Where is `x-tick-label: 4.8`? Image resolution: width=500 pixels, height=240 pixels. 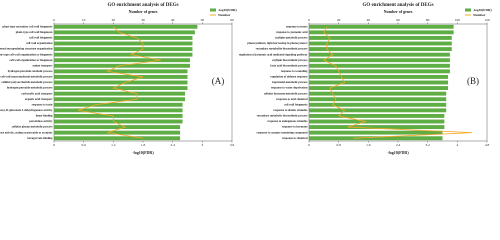 x-tick-label: 4.8 is located at coordinates (487, 145).